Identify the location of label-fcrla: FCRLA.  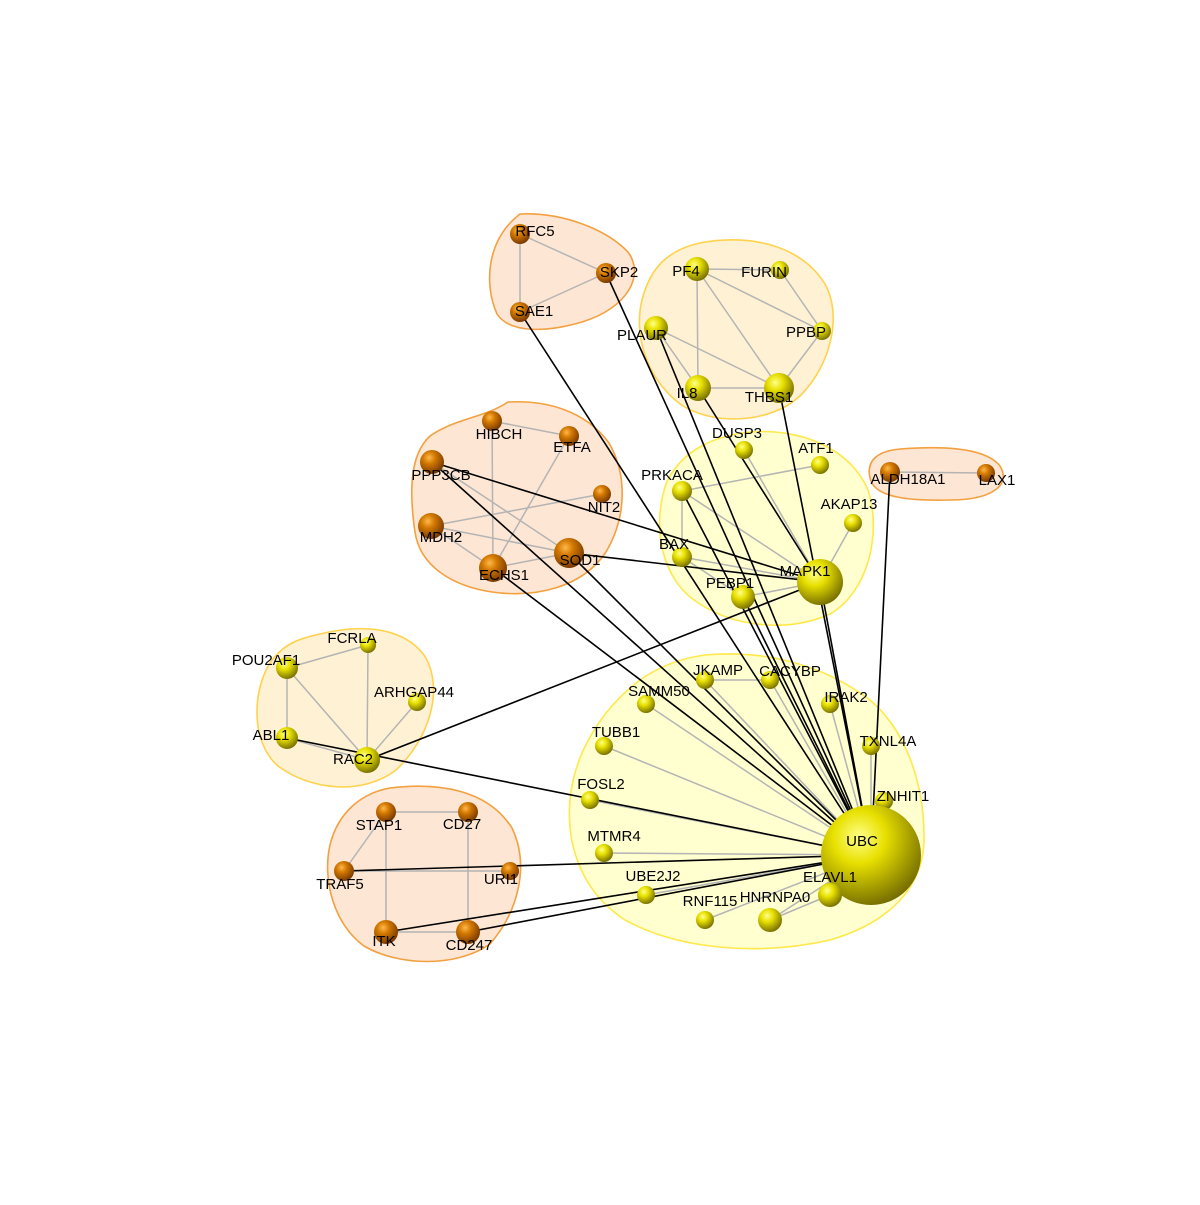
(351, 638).